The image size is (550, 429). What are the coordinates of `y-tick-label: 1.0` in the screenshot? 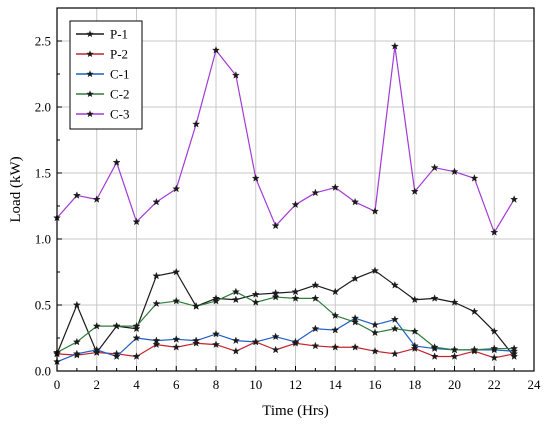 It's located at (43, 239).